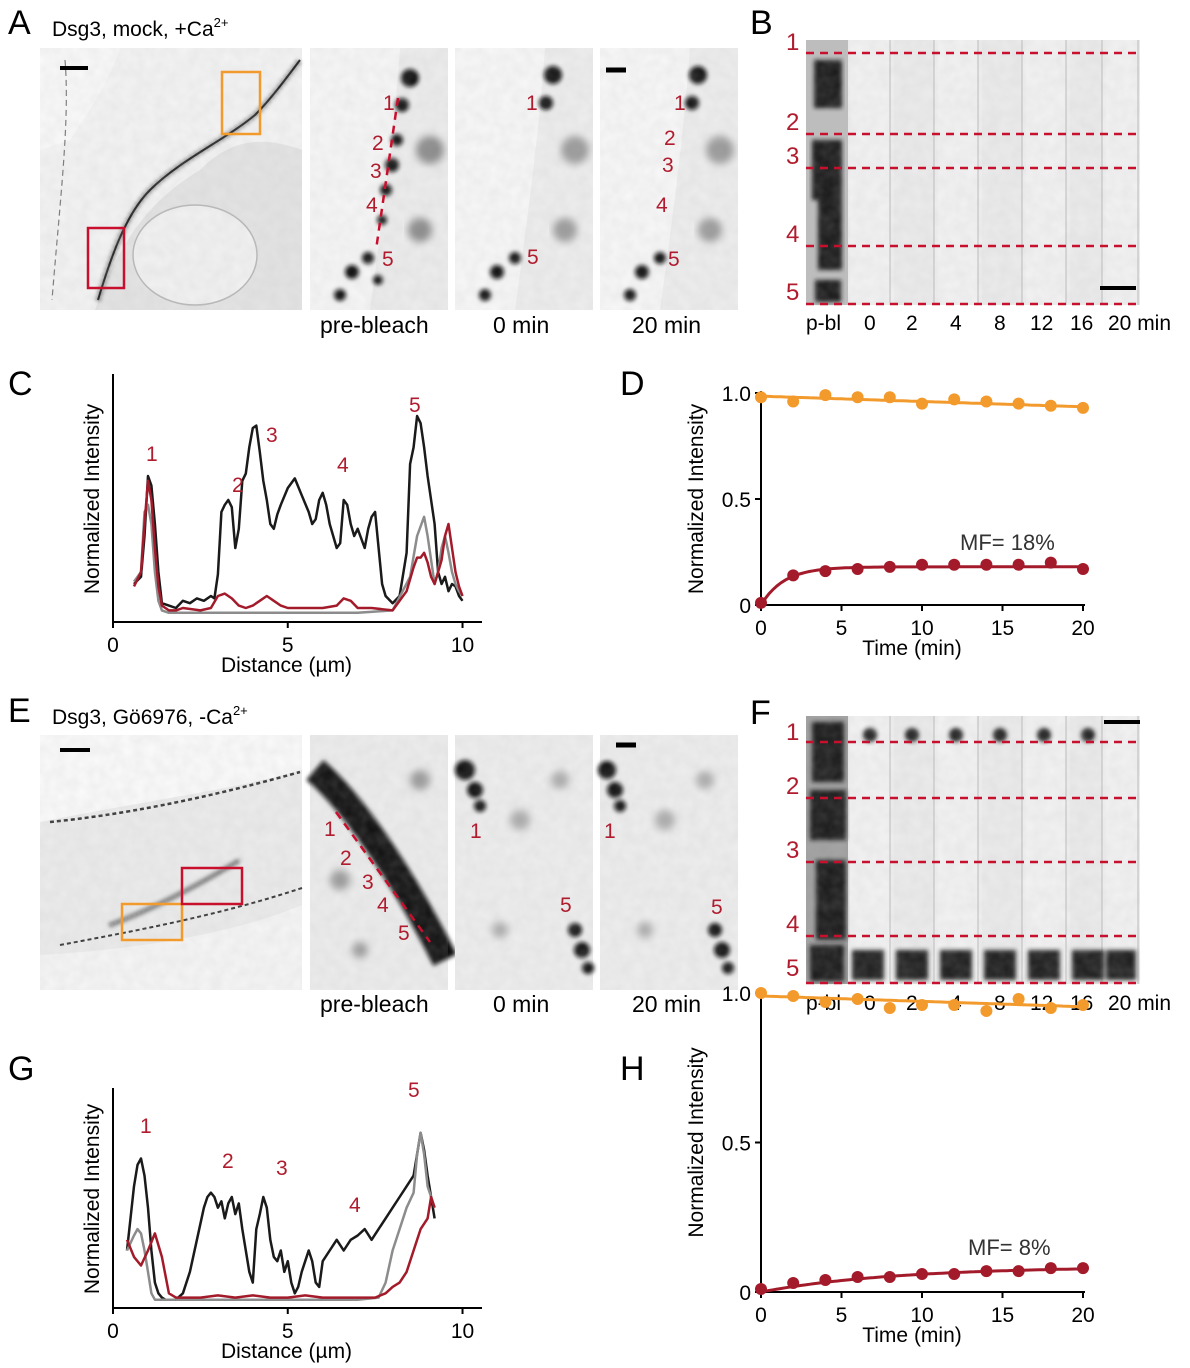  Describe the element at coordinates (632, 384) in the screenshot. I see `panel-d-letter: D` at that location.